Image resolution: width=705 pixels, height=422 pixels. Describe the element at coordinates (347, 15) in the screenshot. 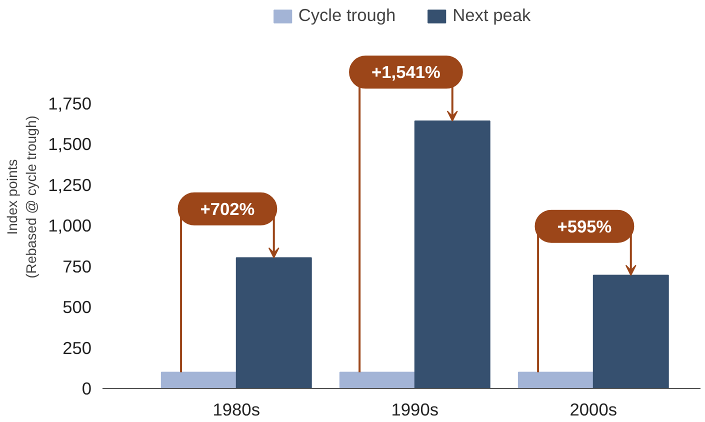

I see `legend-label: Cycle trough` at that location.